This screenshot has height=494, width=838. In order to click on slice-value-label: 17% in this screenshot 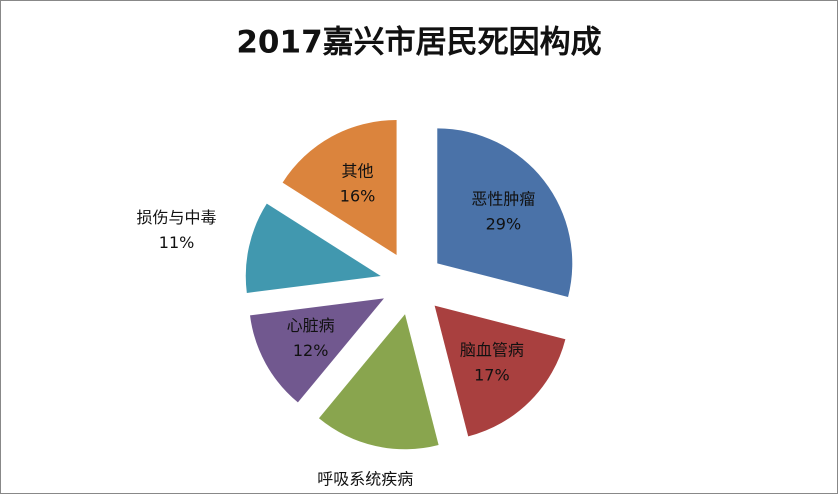, I will do `click(492, 374)`.